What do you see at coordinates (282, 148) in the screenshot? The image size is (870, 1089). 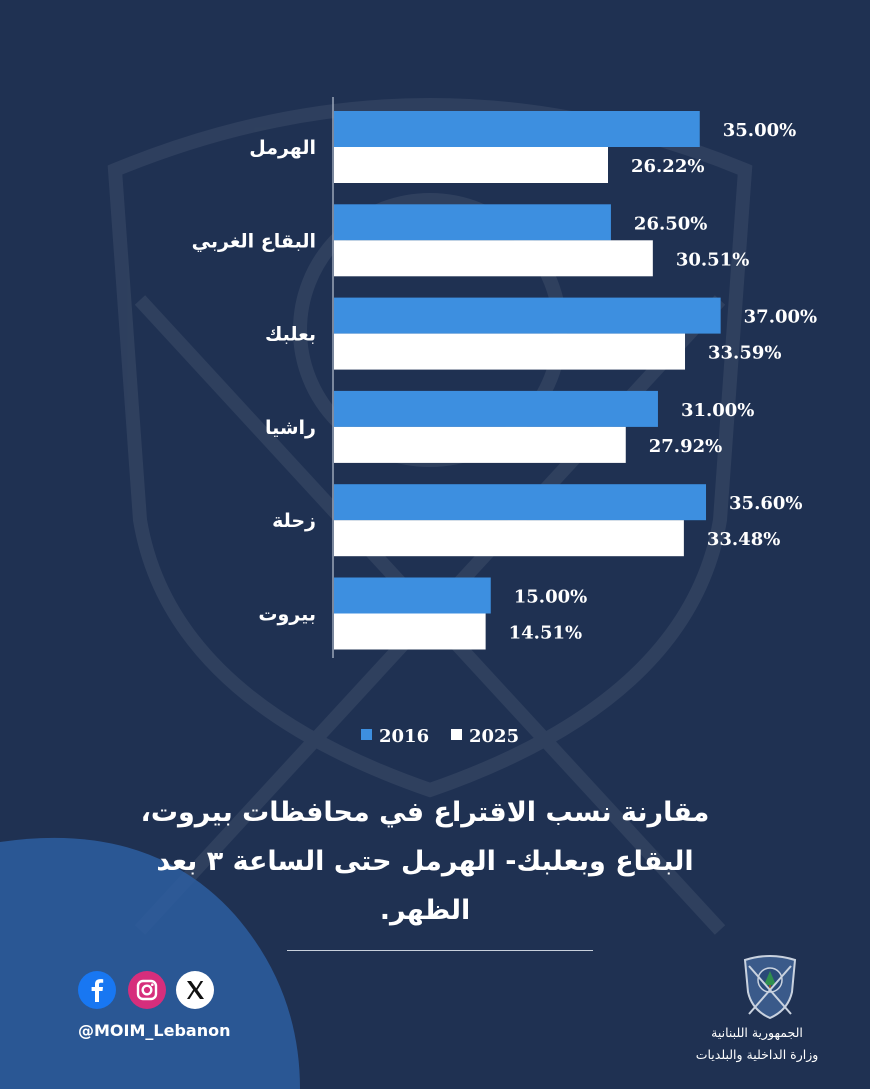 I see `category-label: الهرمل` at bounding box center [282, 148].